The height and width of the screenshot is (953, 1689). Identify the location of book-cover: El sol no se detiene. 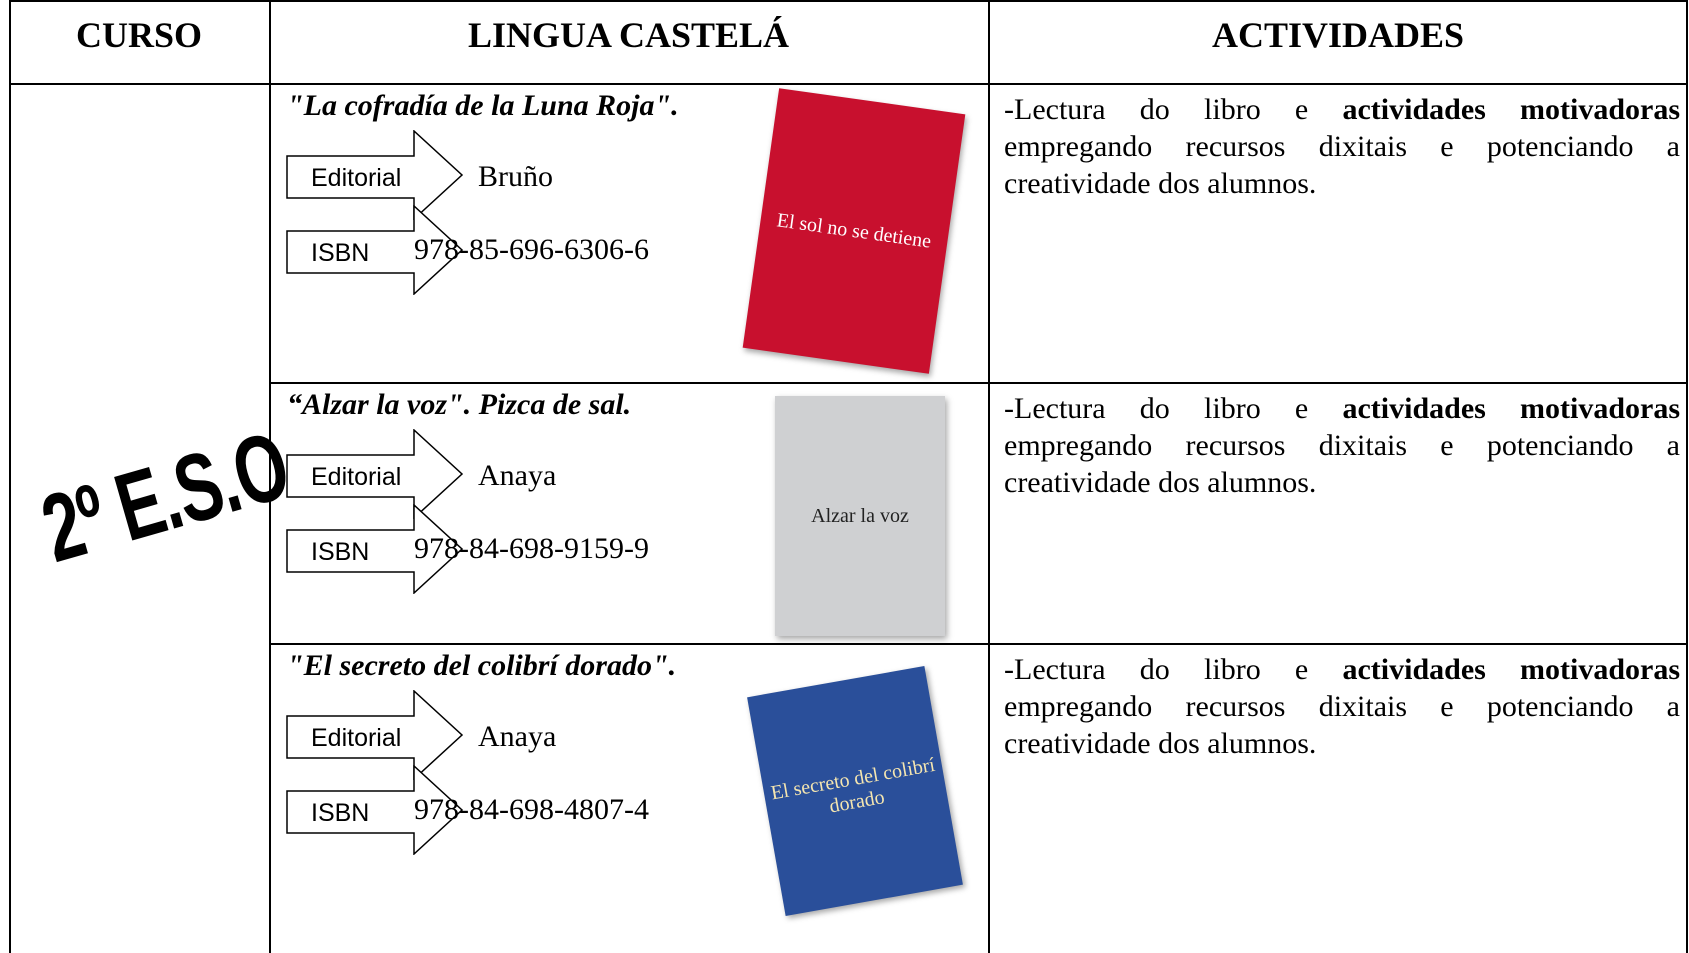
(854, 231).